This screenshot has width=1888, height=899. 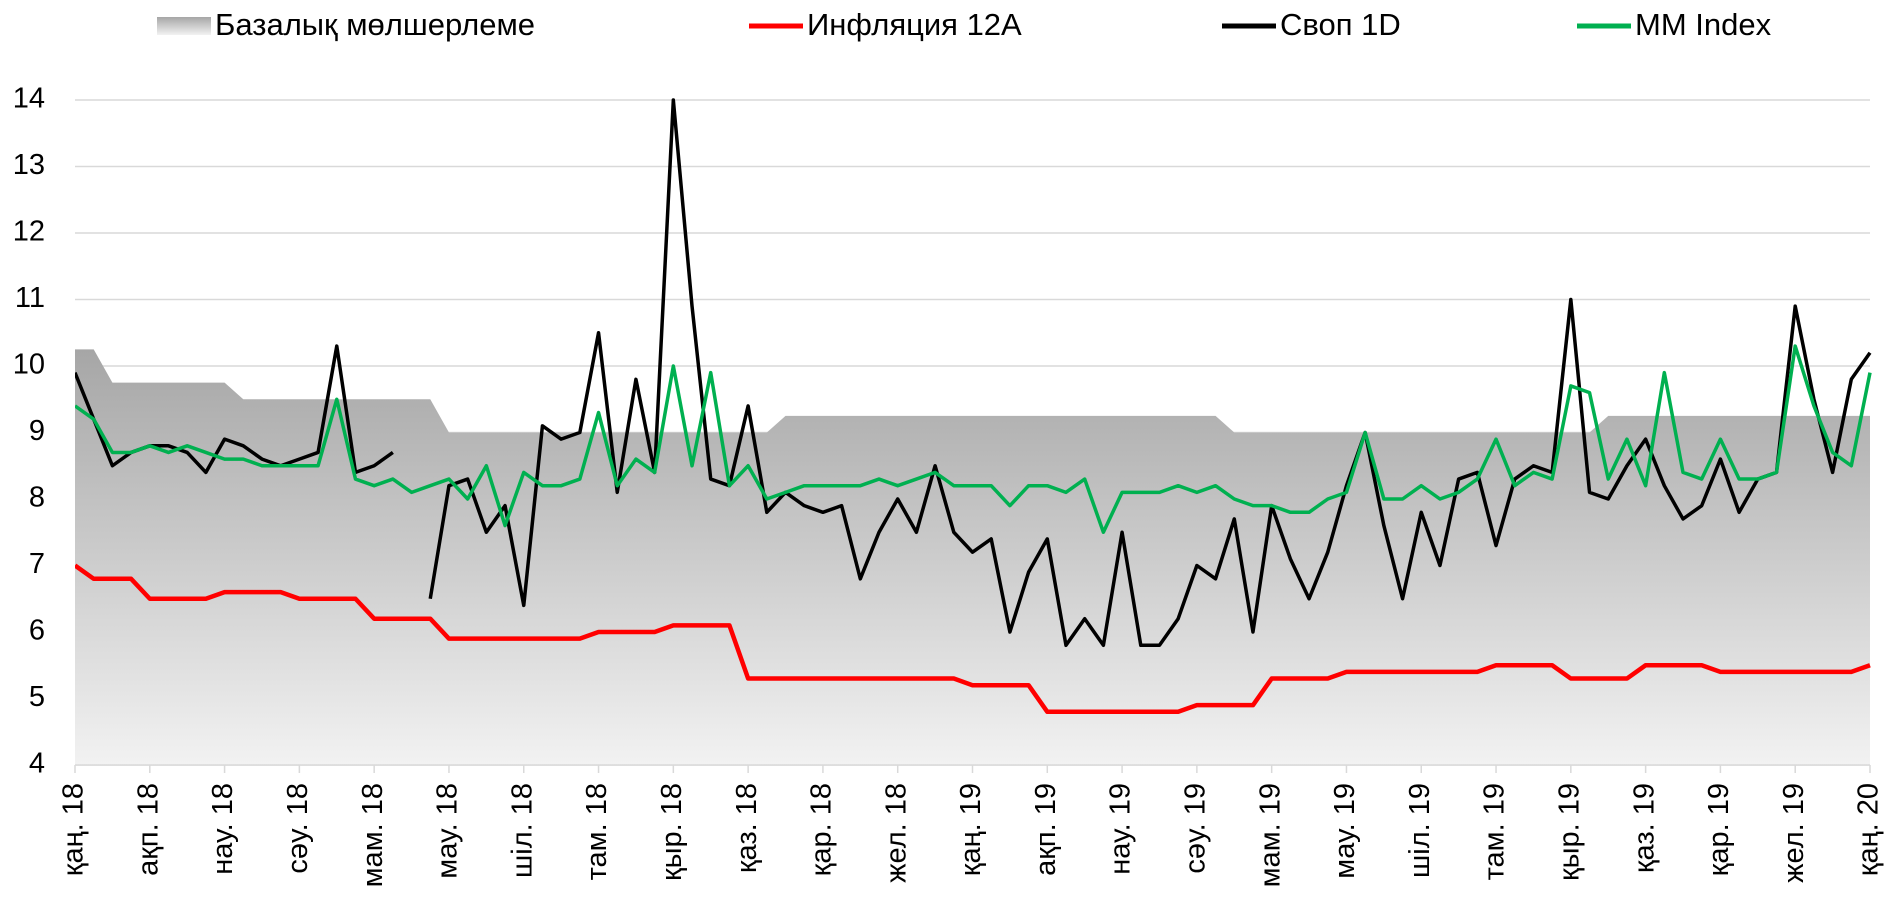 What do you see at coordinates (1569, 832) in the screenshot?
I see `x-tick-label: қыр. 19` at bounding box center [1569, 832].